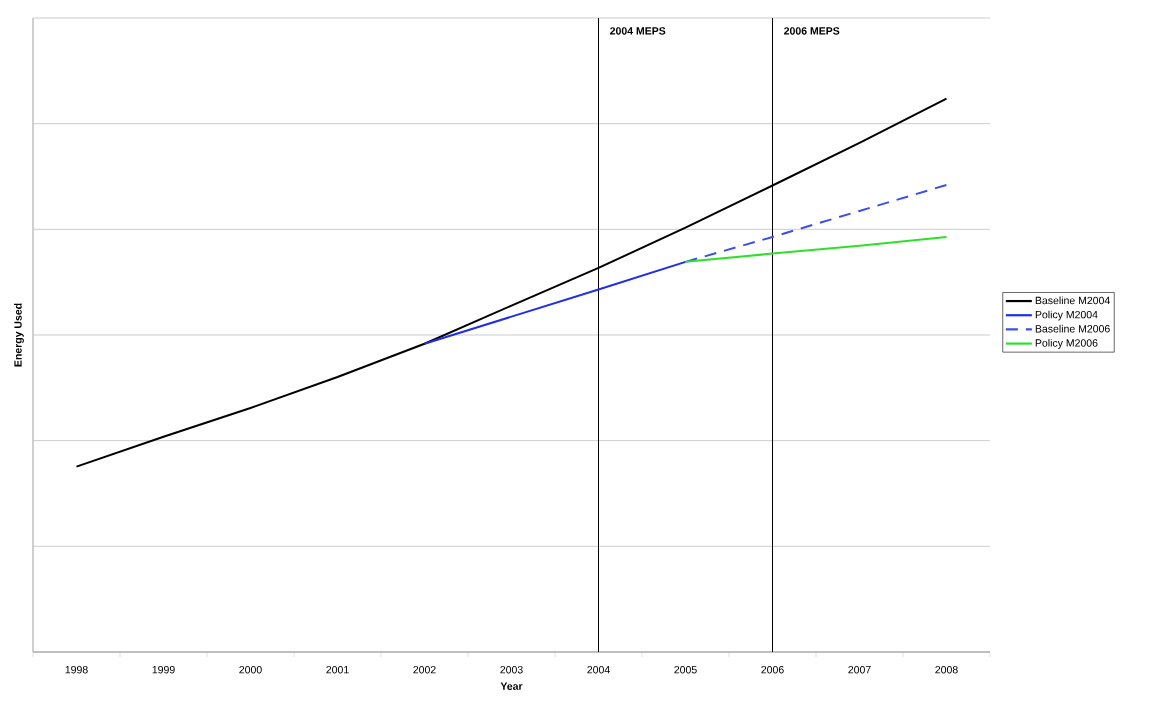 Image resolution: width=1173 pixels, height=710 pixels. I want to click on legend-label: Policy M2006, so click(1066, 343).